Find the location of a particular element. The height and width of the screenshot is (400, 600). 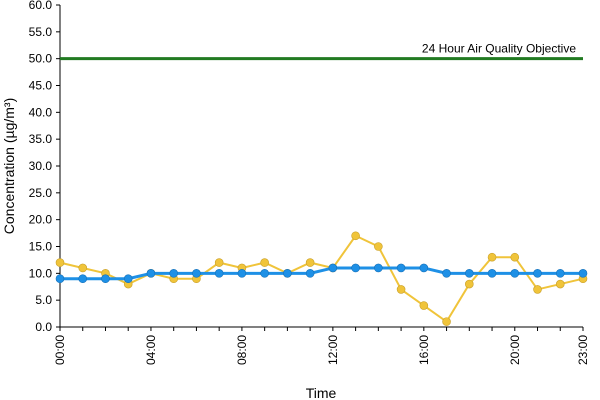

x-tick-label: 23:00 is located at coordinates (583, 350).